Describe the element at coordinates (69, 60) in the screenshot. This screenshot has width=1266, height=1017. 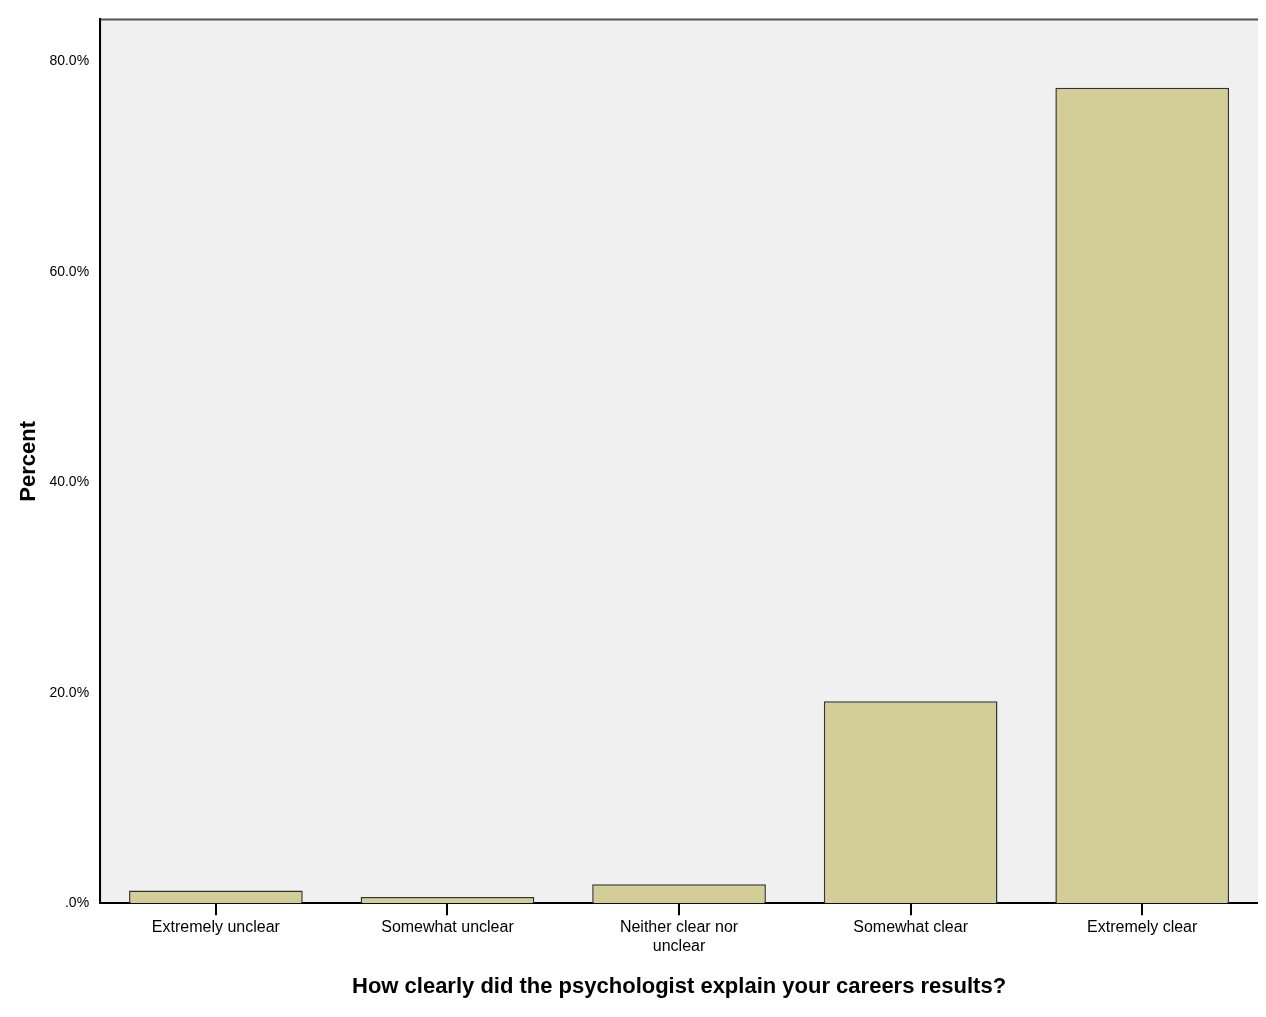
I see `y-tick-label: 80.0%` at that location.